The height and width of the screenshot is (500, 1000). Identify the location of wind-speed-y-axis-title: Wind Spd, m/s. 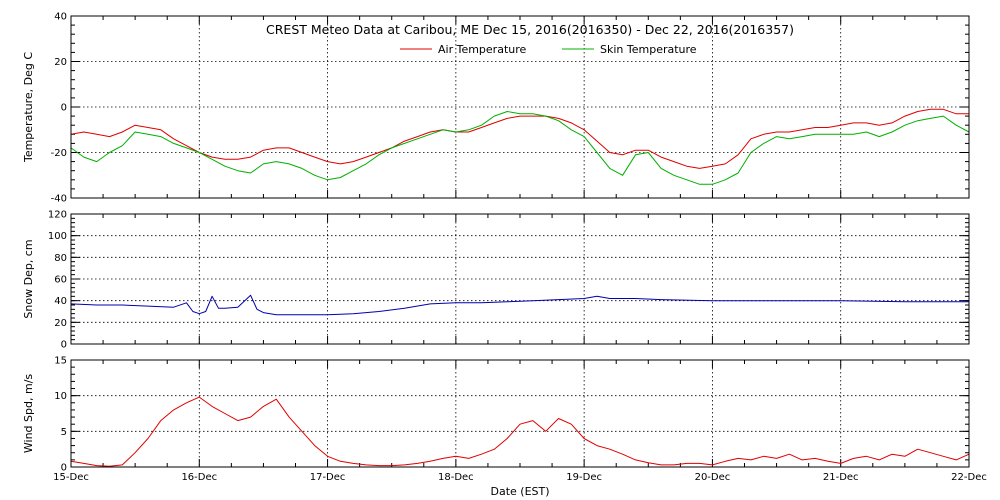
(28, 414).